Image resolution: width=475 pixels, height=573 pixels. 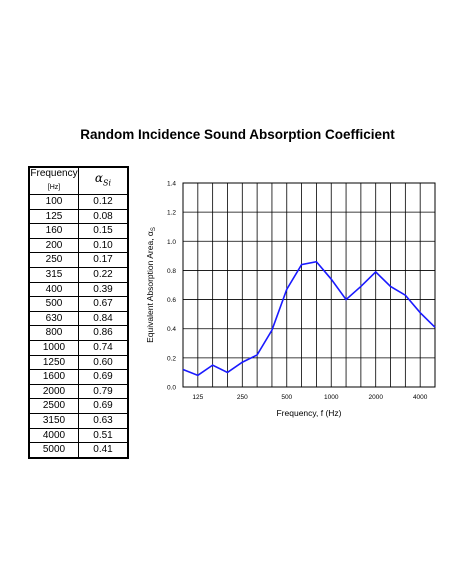 What do you see at coordinates (53, 420) in the screenshot?
I see `frequency-cell: 3150` at bounding box center [53, 420].